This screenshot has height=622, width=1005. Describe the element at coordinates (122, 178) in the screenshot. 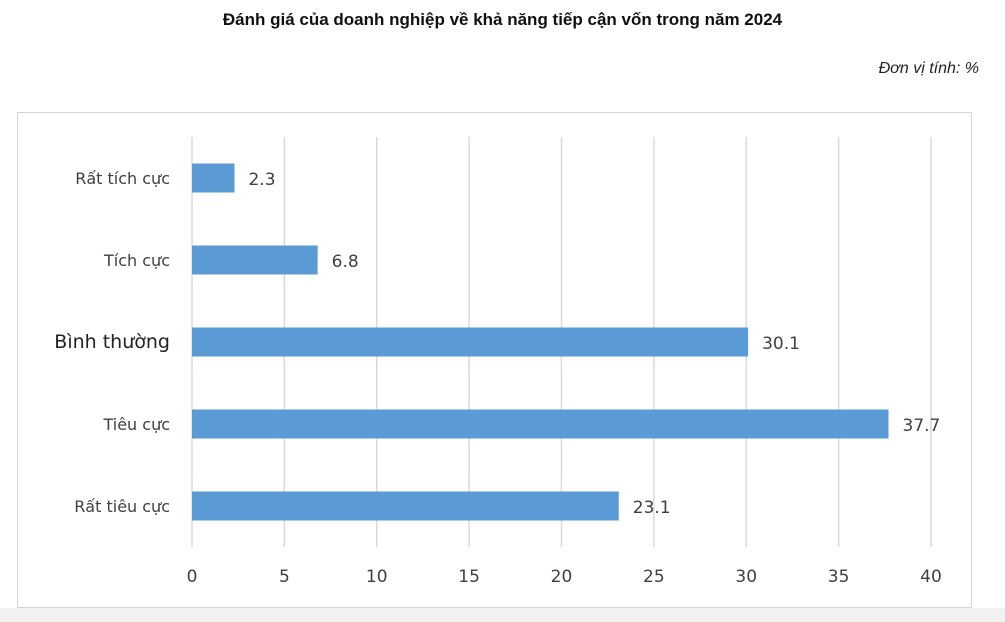

I see `category-label: Rất tích cực` at that location.